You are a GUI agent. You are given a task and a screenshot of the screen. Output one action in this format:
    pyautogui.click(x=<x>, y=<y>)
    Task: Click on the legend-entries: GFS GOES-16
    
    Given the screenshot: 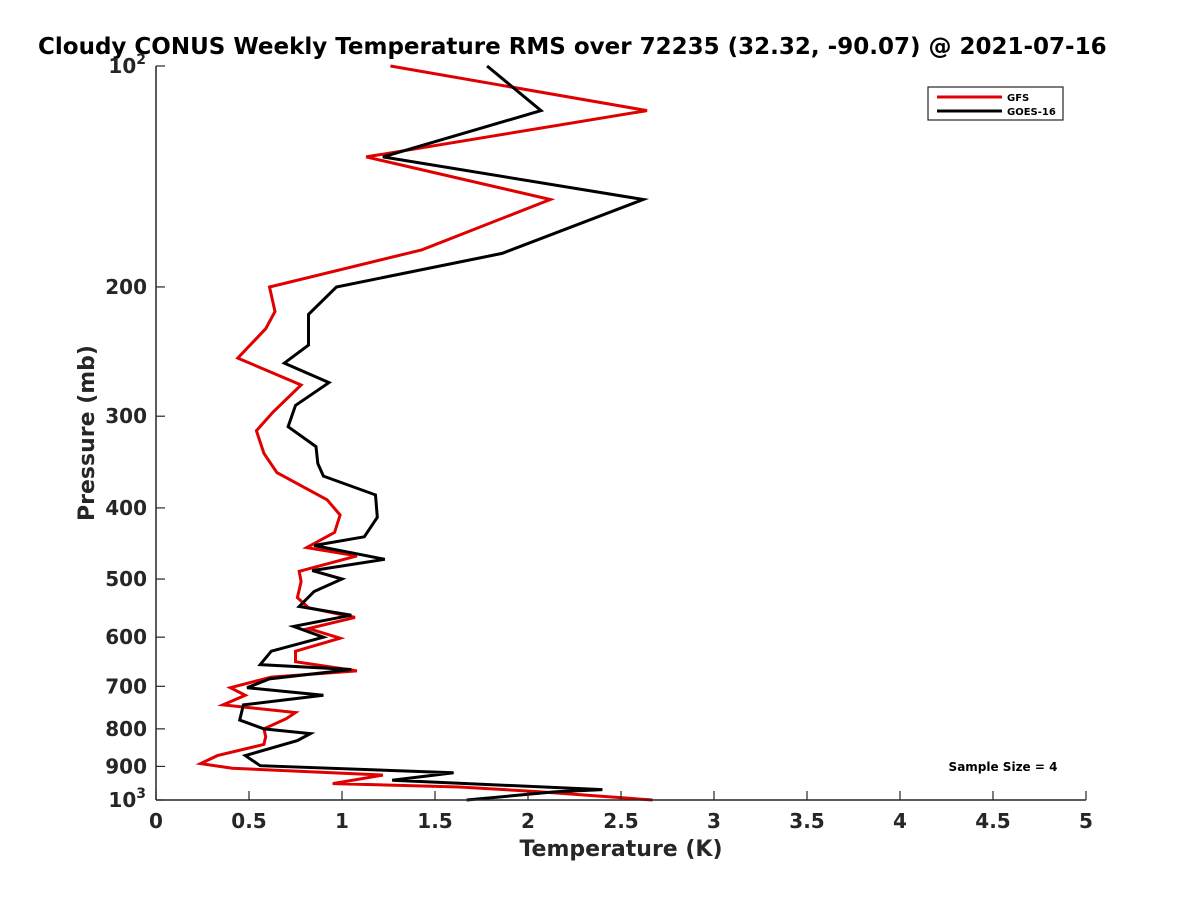 What is the action you would take?
    pyautogui.click(x=996, y=105)
    